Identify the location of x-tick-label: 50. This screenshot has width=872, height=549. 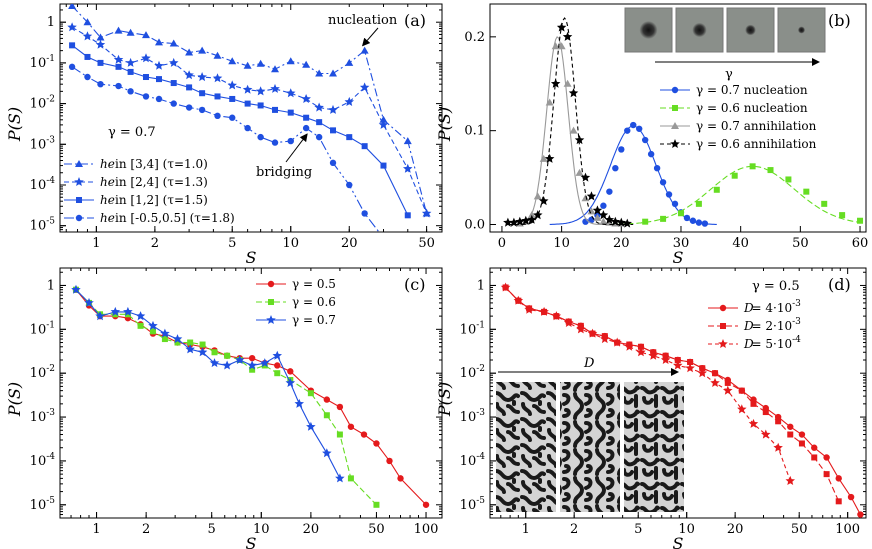
(376, 529).